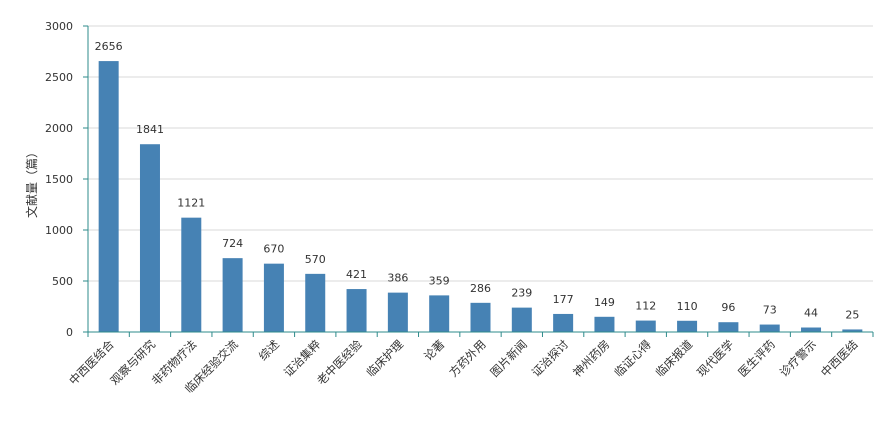 This screenshot has width=895, height=423. I want to click on x-tick-label: 方药外用, so click(467, 358).